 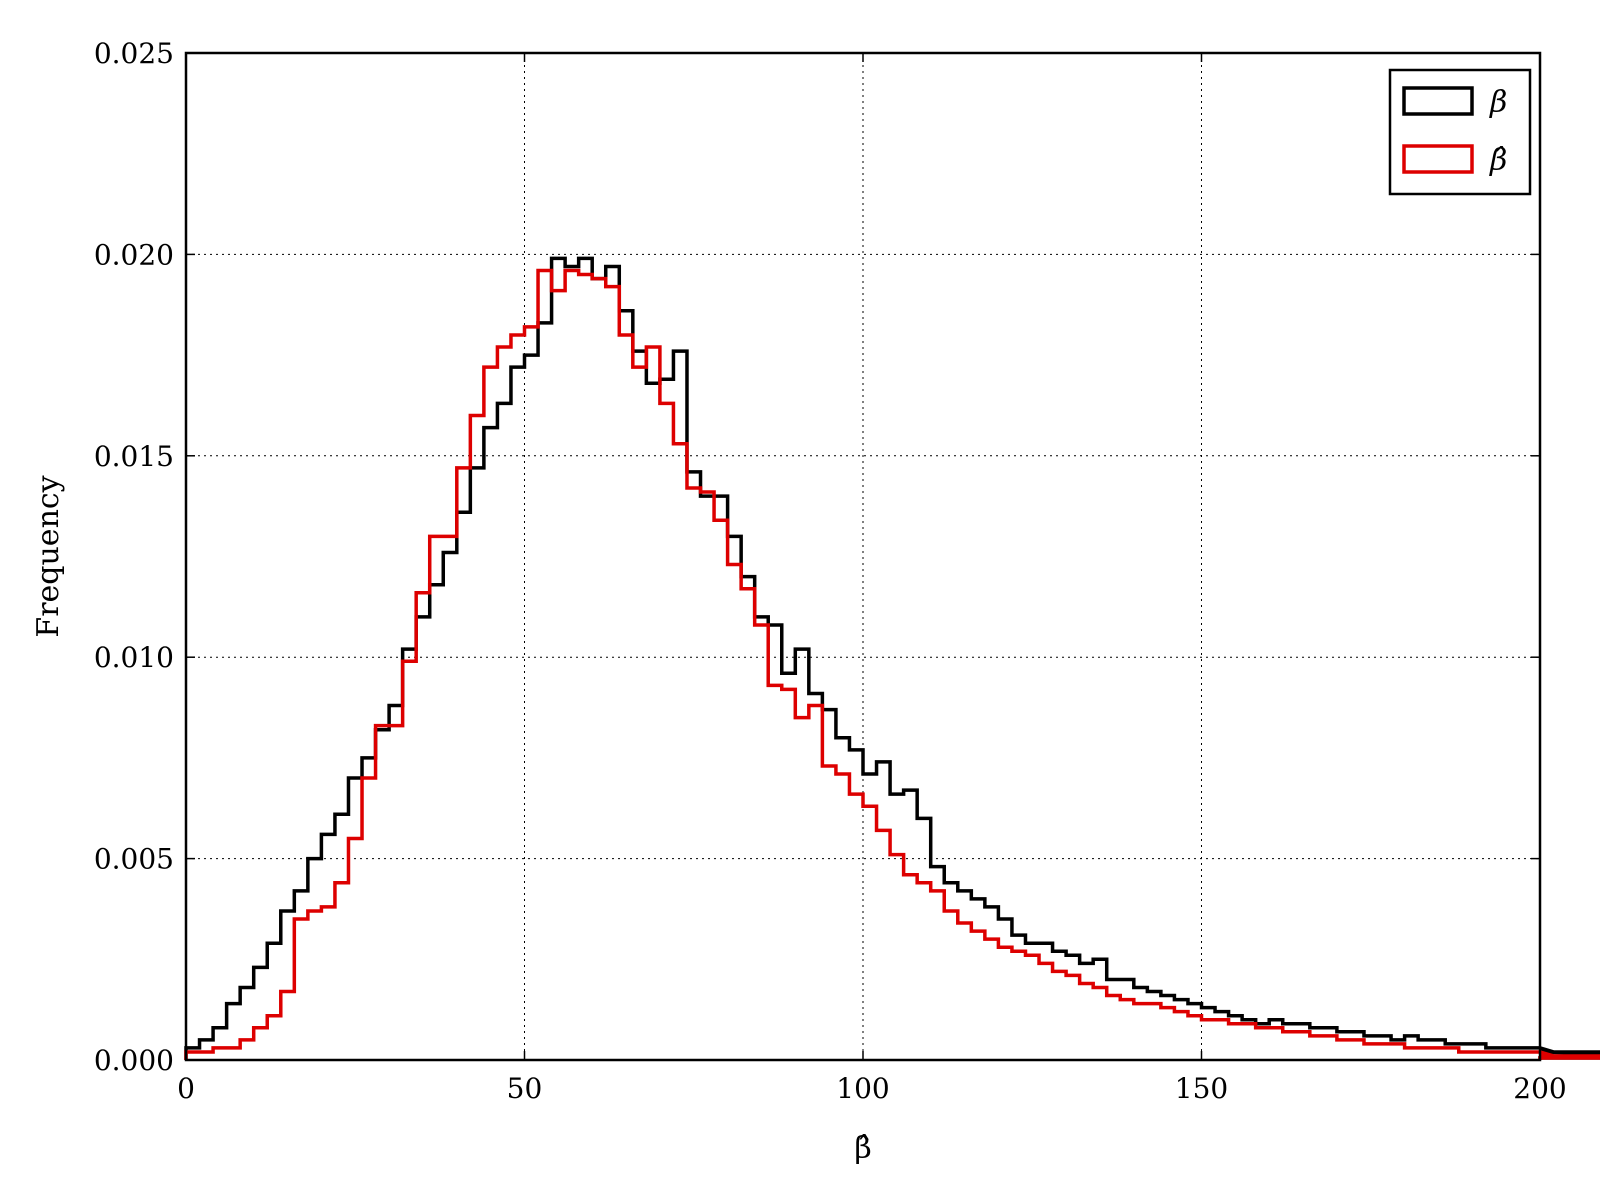 What do you see at coordinates (1201, 1088) in the screenshot?
I see `x-tick-label: 150` at bounding box center [1201, 1088].